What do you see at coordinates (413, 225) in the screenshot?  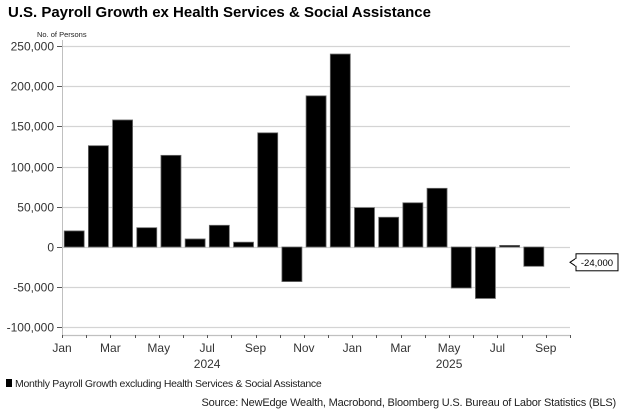 I see `bar-mar-2025` at bounding box center [413, 225].